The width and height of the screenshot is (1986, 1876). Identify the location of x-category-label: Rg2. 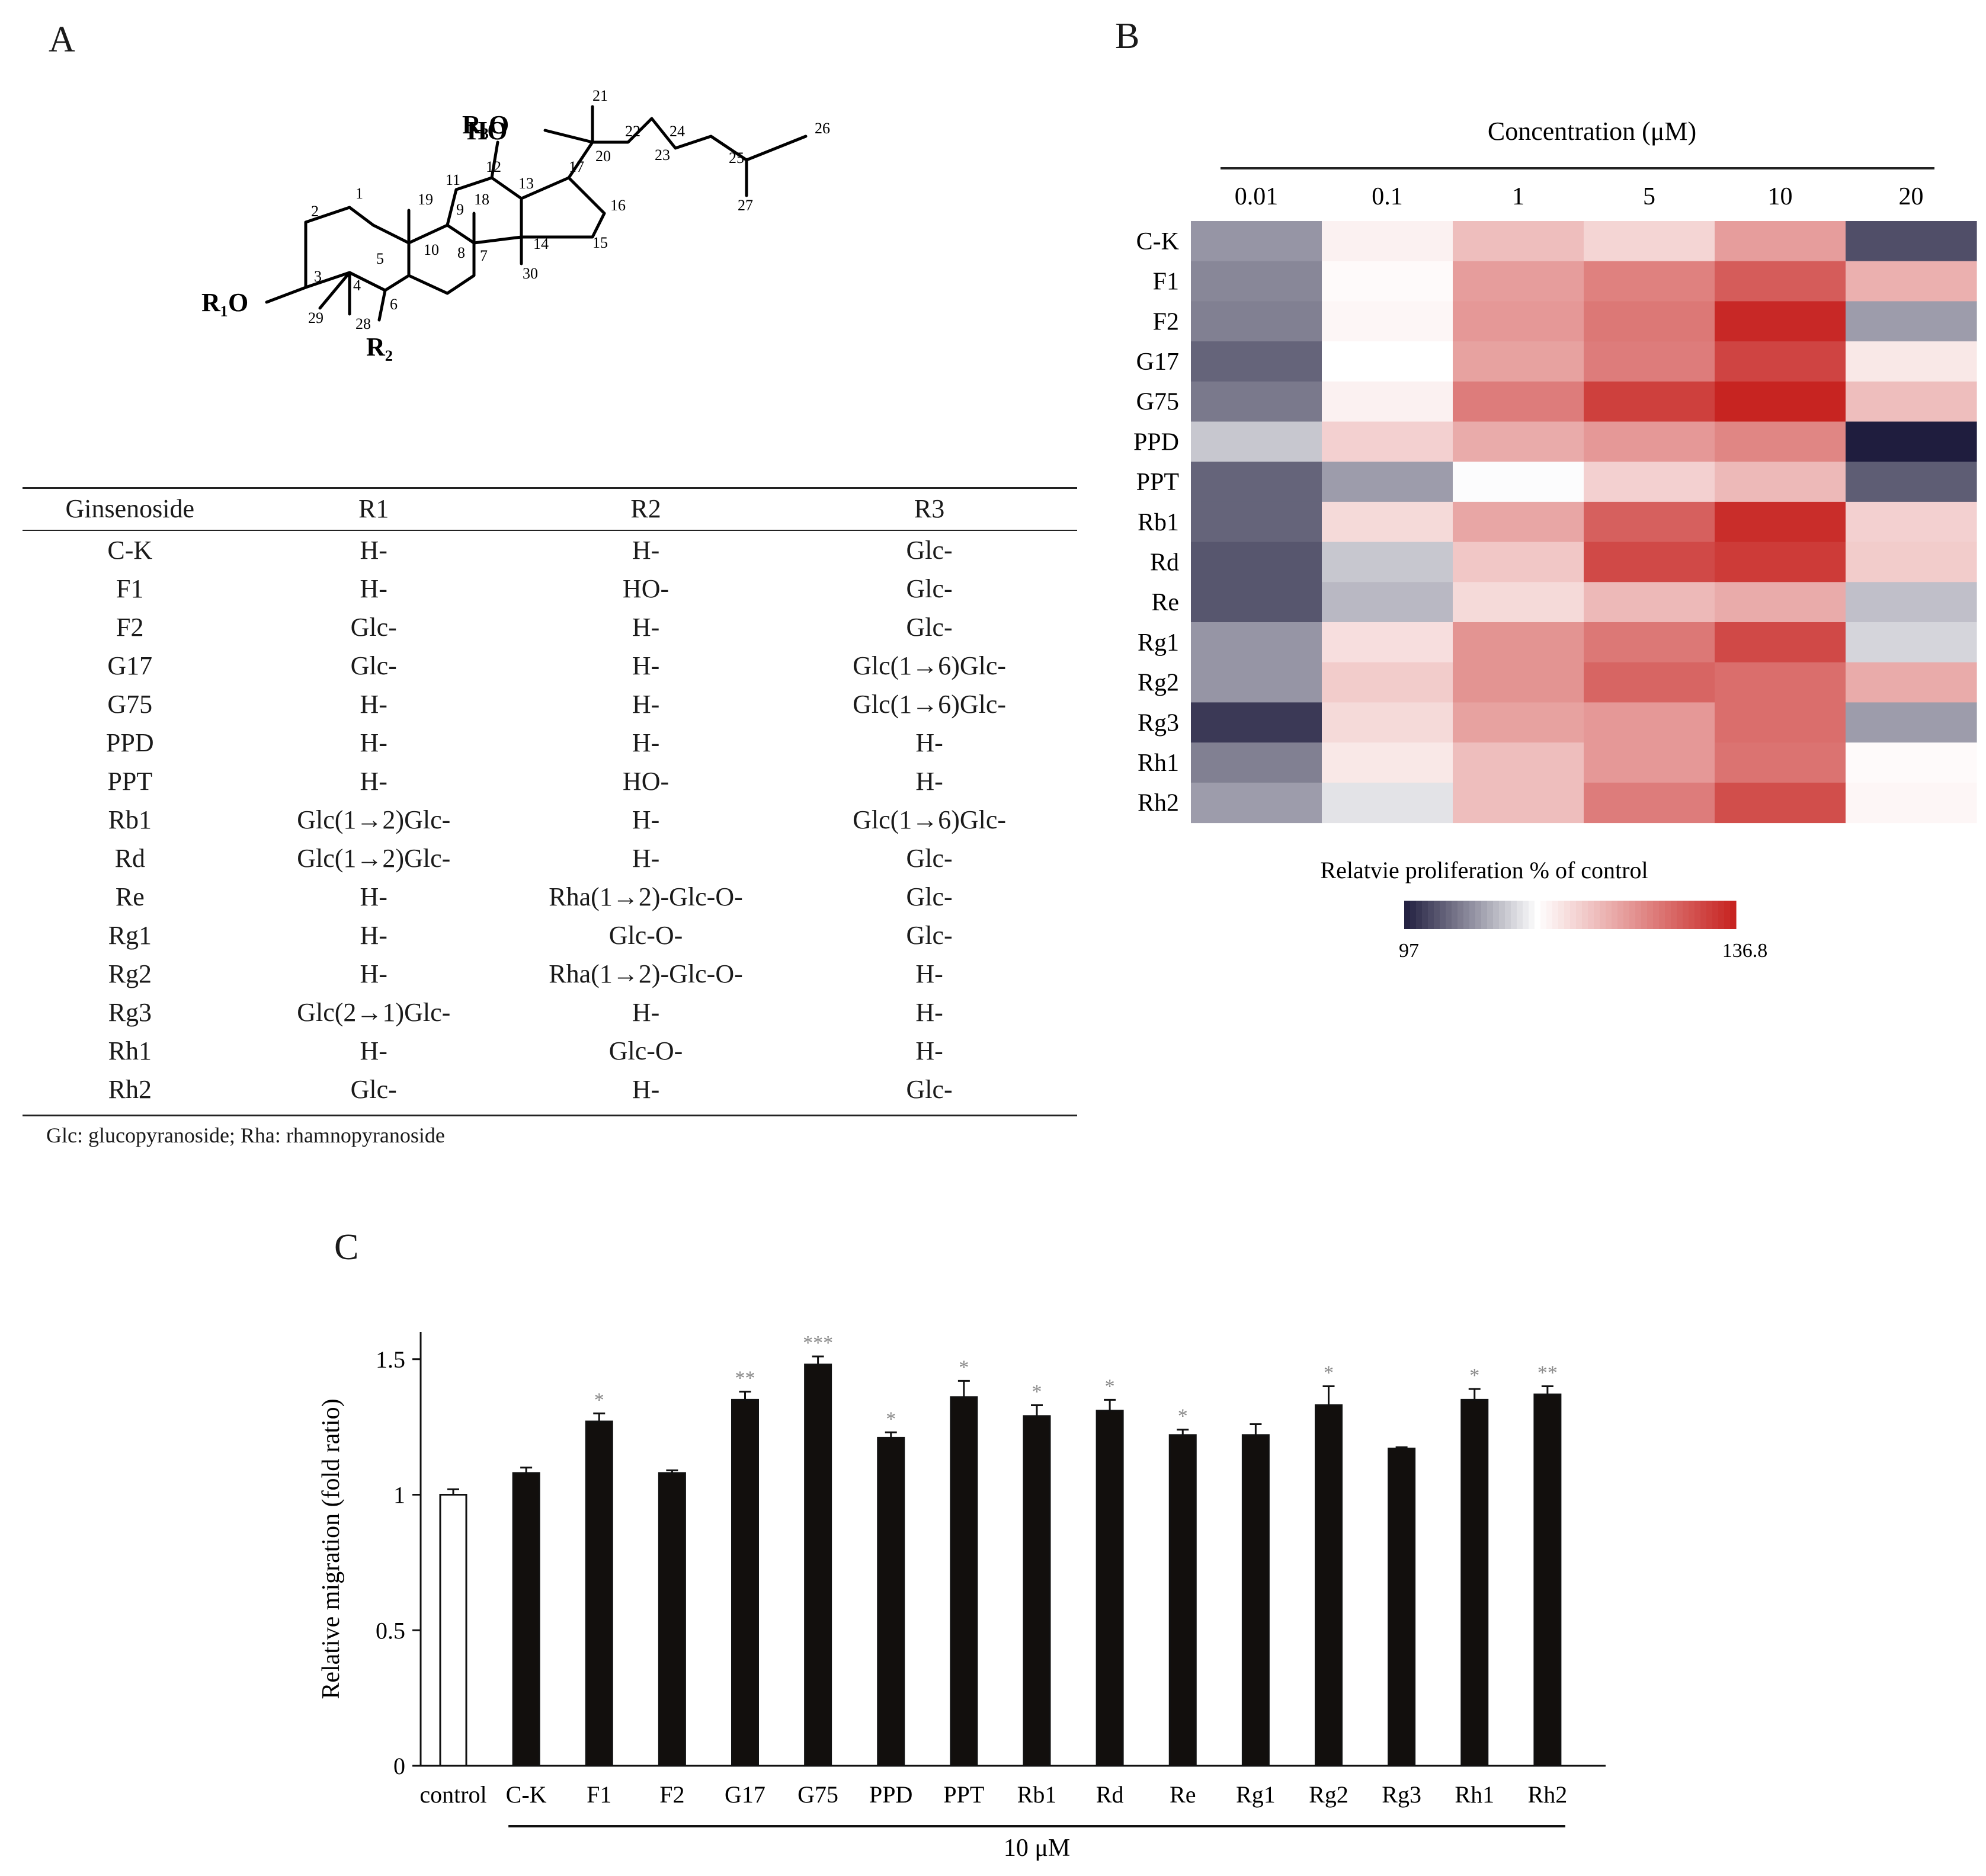
(1328, 1794).